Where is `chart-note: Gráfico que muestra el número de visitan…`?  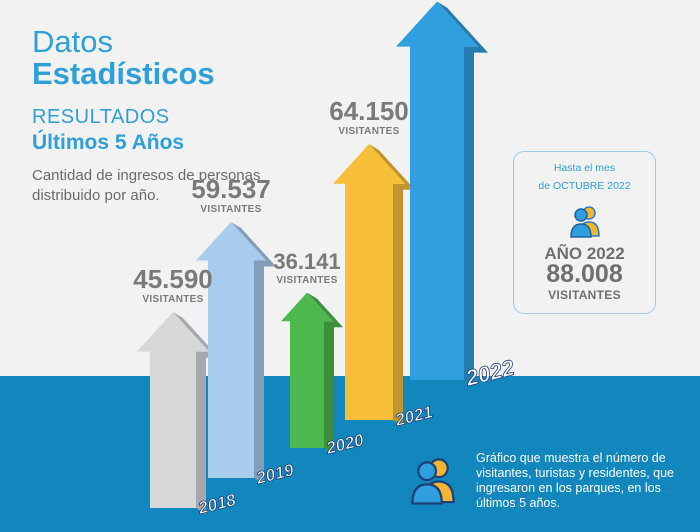 chart-note: Gráfico que muestra el número de visitan… is located at coordinates (575, 480).